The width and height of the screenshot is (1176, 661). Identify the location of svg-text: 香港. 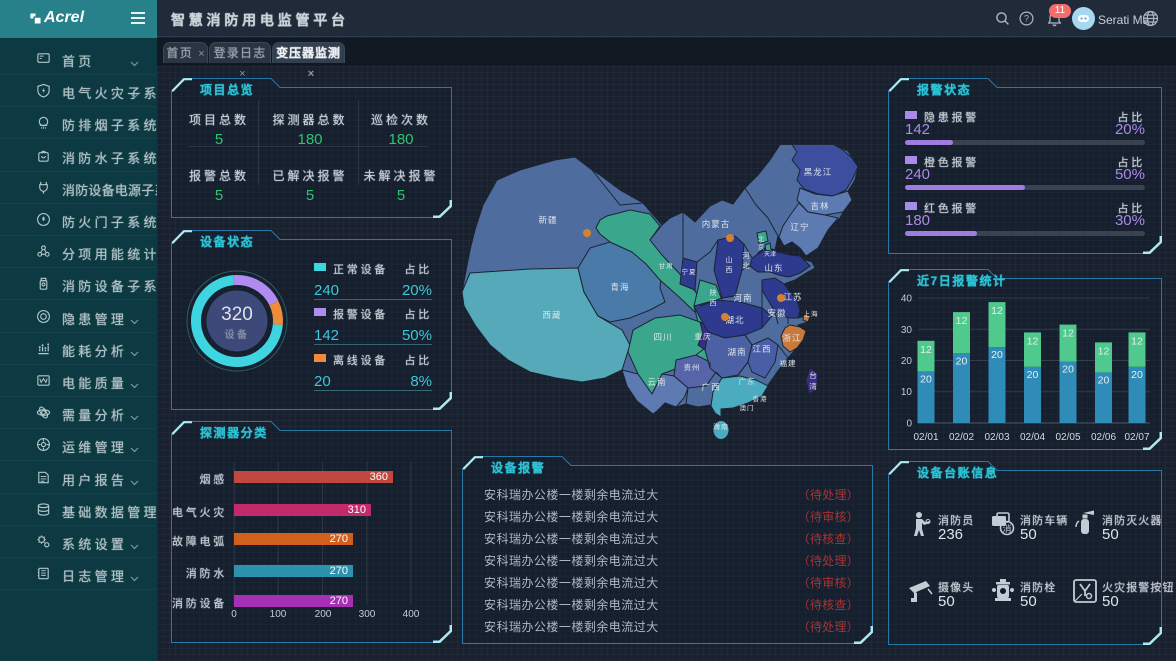
(760, 398).